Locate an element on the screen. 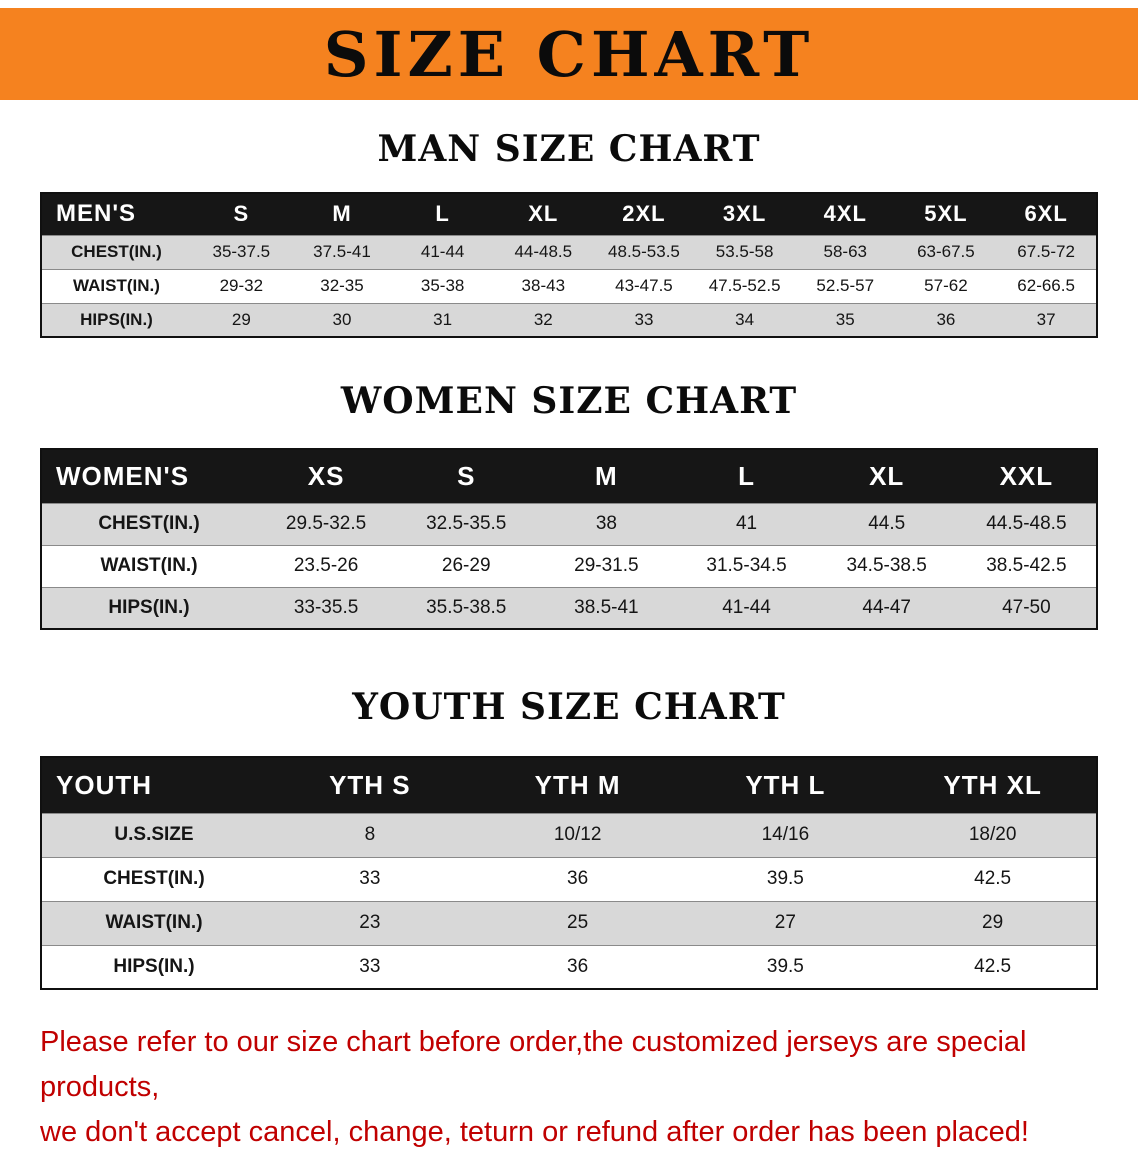  table-cell: 48.5-53.5 is located at coordinates (644, 251).